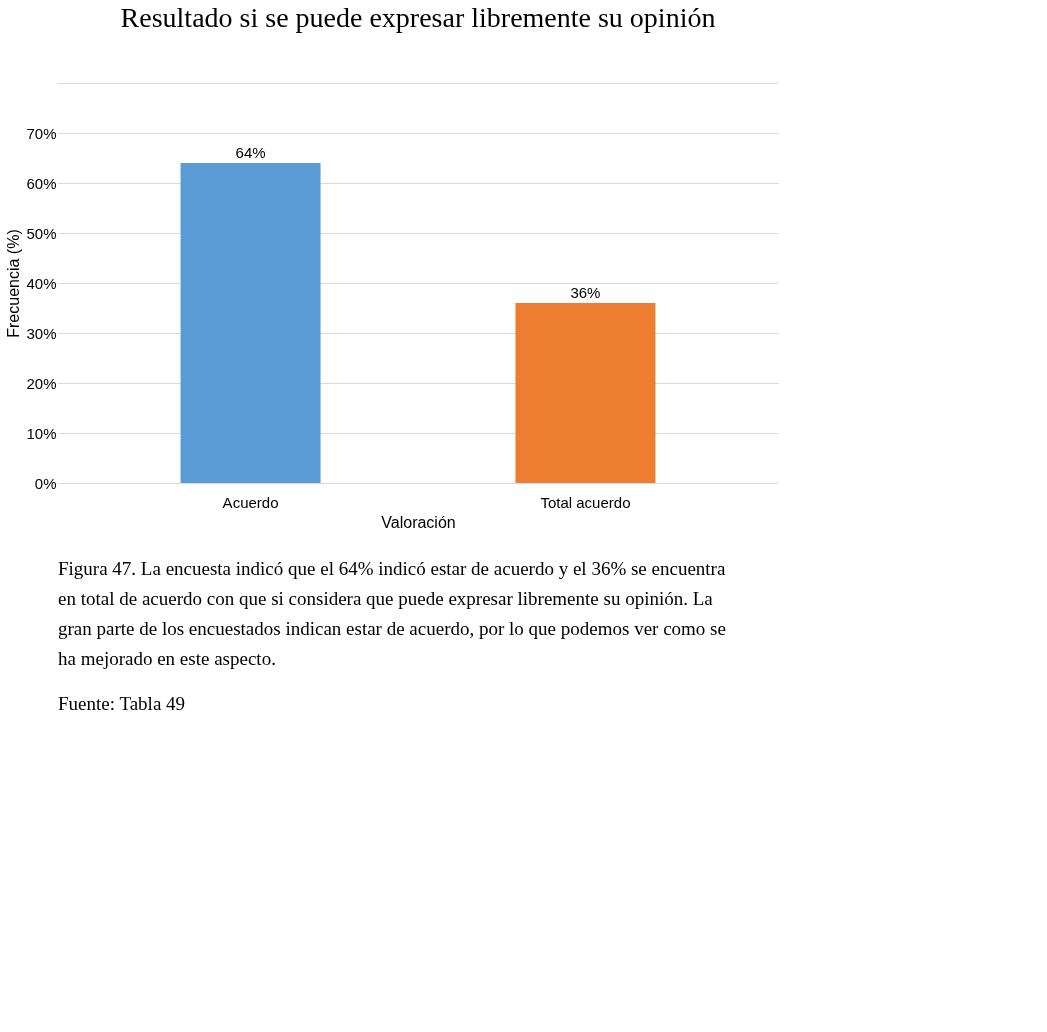  I want to click on y-tick-label: 50%, so click(41, 233).